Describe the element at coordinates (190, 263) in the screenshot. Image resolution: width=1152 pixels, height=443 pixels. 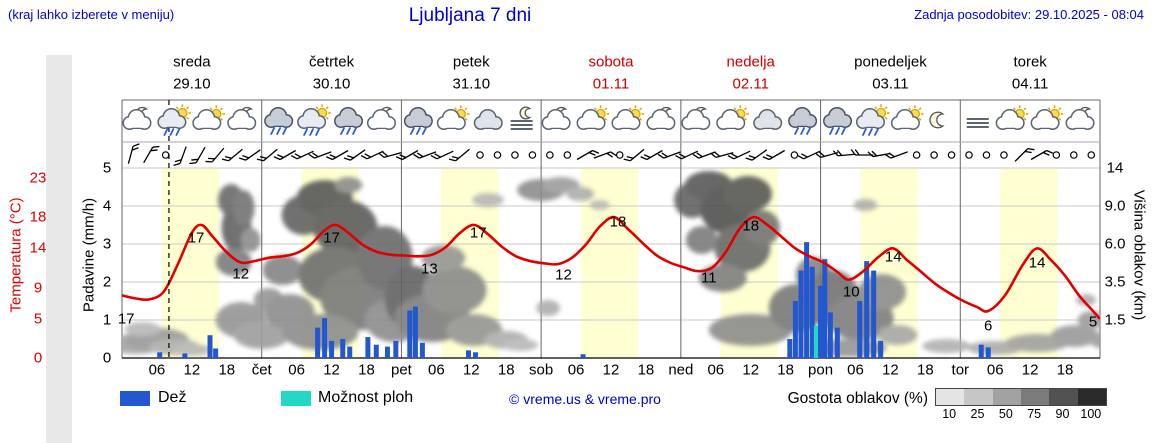
I see `daylight-band` at that location.